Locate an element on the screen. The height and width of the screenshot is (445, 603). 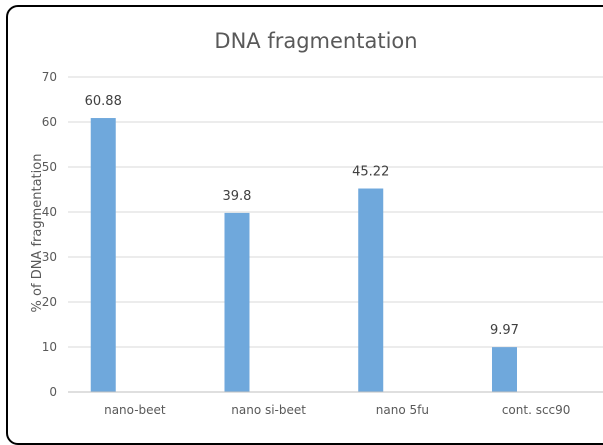
x-tick-label: nano 5fu is located at coordinates (402, 410).